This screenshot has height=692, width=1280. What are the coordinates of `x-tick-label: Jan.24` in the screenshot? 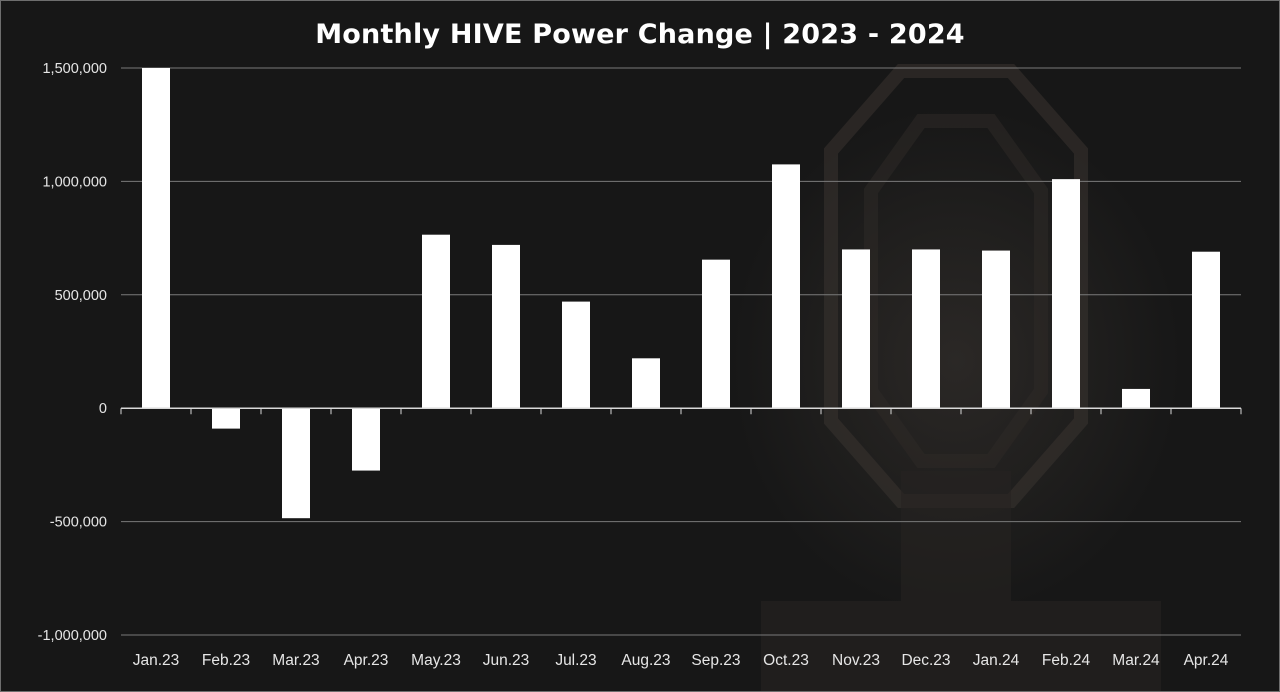 It's located at (996, 660).